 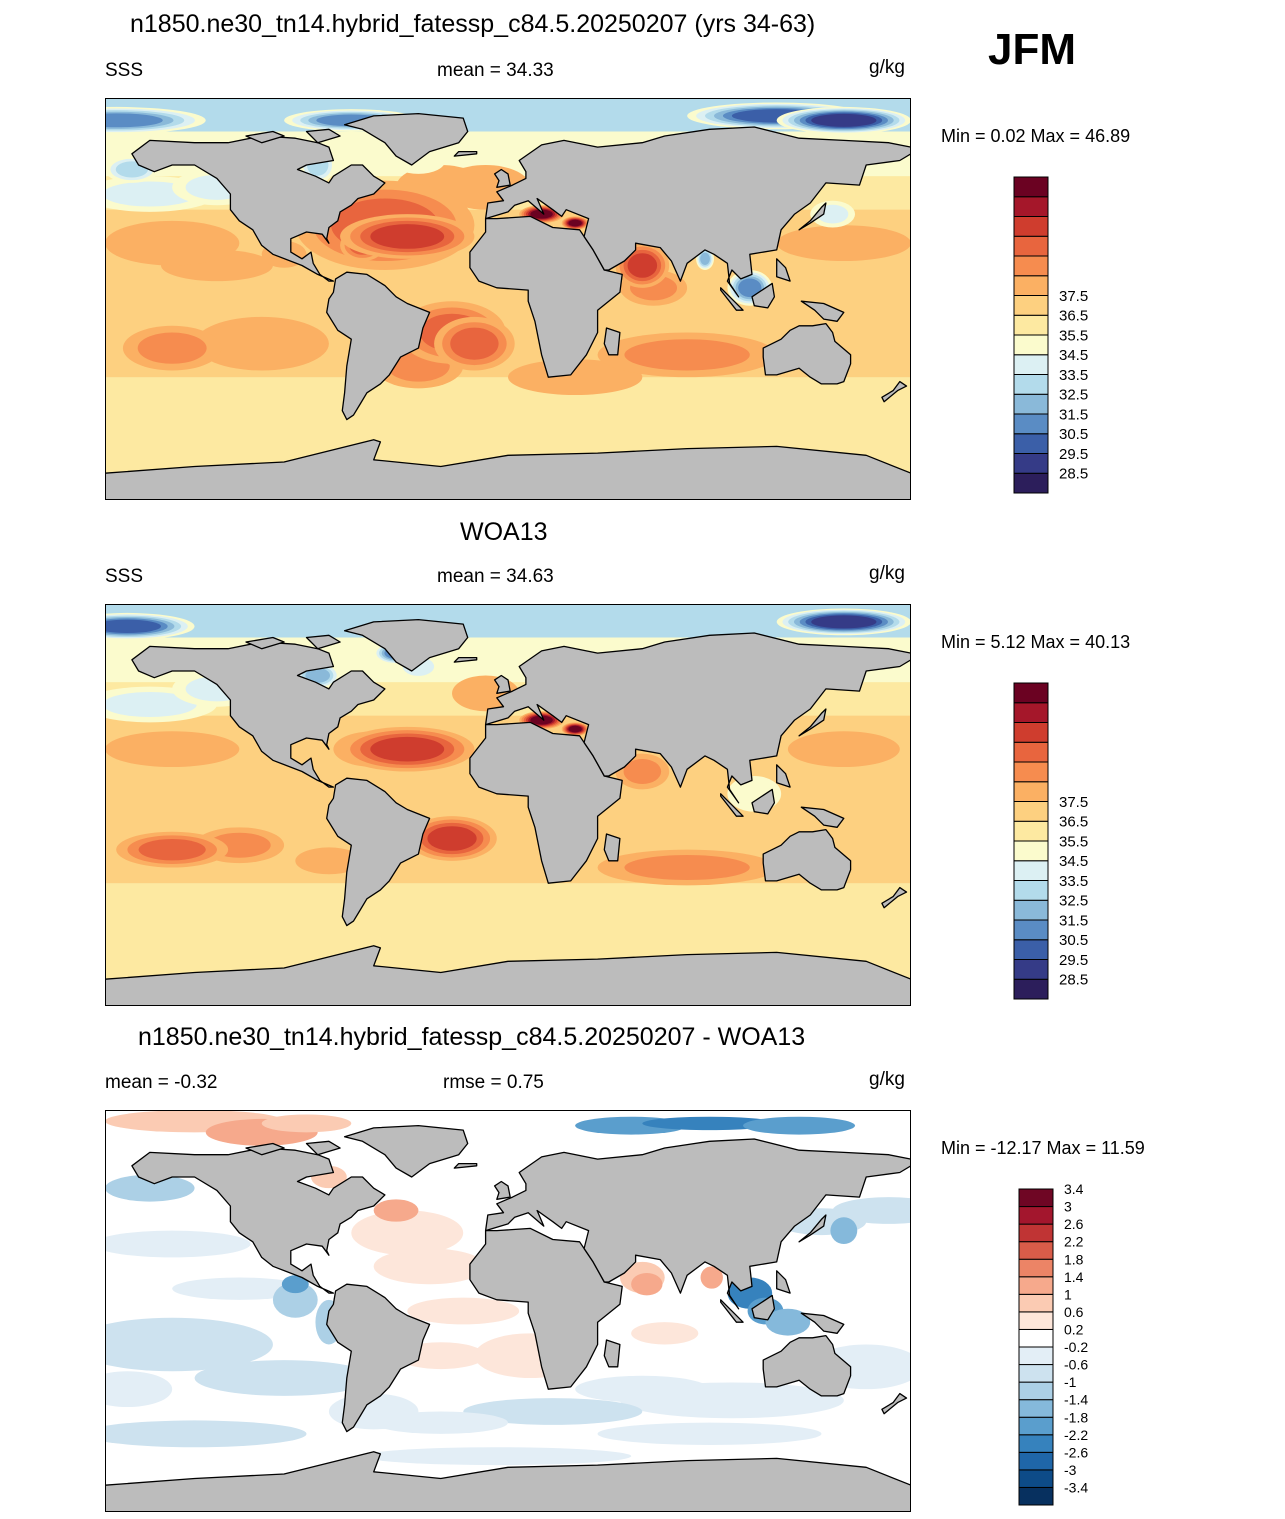 I want to click on colorbar-label: 30.5, so click(x=1073, y=434).